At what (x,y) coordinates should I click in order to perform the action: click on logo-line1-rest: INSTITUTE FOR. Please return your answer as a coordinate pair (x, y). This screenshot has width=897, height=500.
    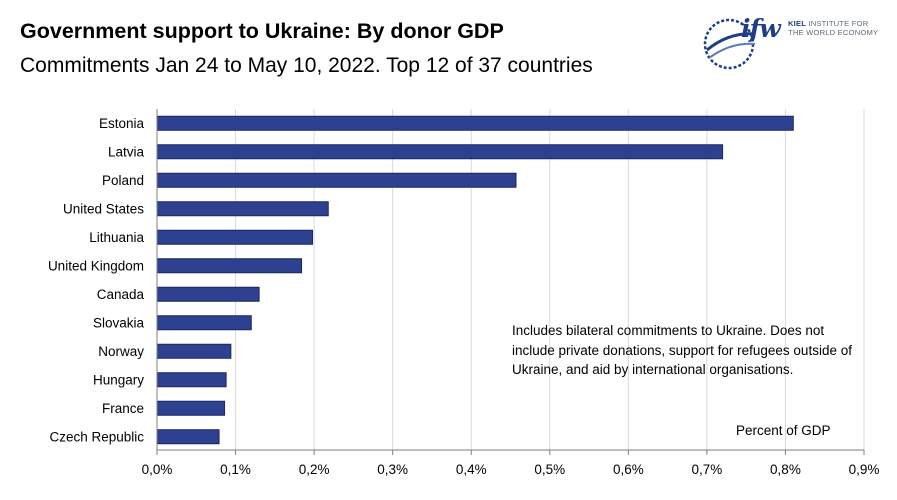
    Looking at the image, I should click on (837, 23).